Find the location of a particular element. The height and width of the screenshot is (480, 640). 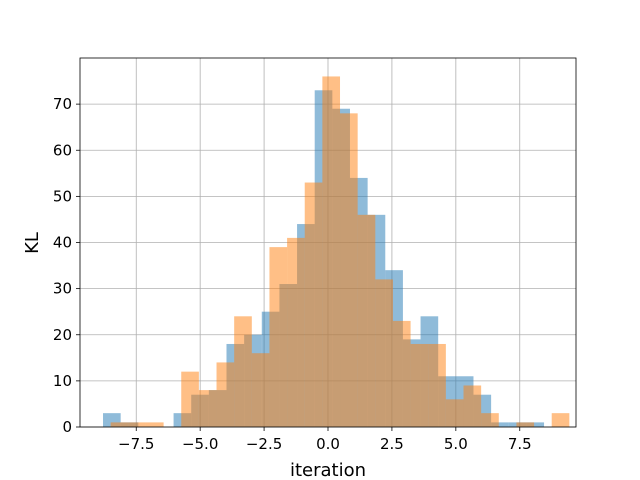

y-tick-label-3: 30 is located at coordinates (62, 289).